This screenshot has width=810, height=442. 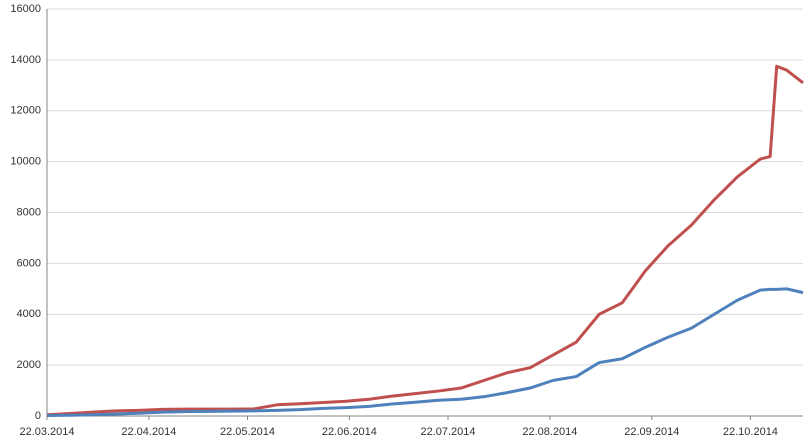 I want to click on y-tick-label: 10000, so click(x=25, y=162).